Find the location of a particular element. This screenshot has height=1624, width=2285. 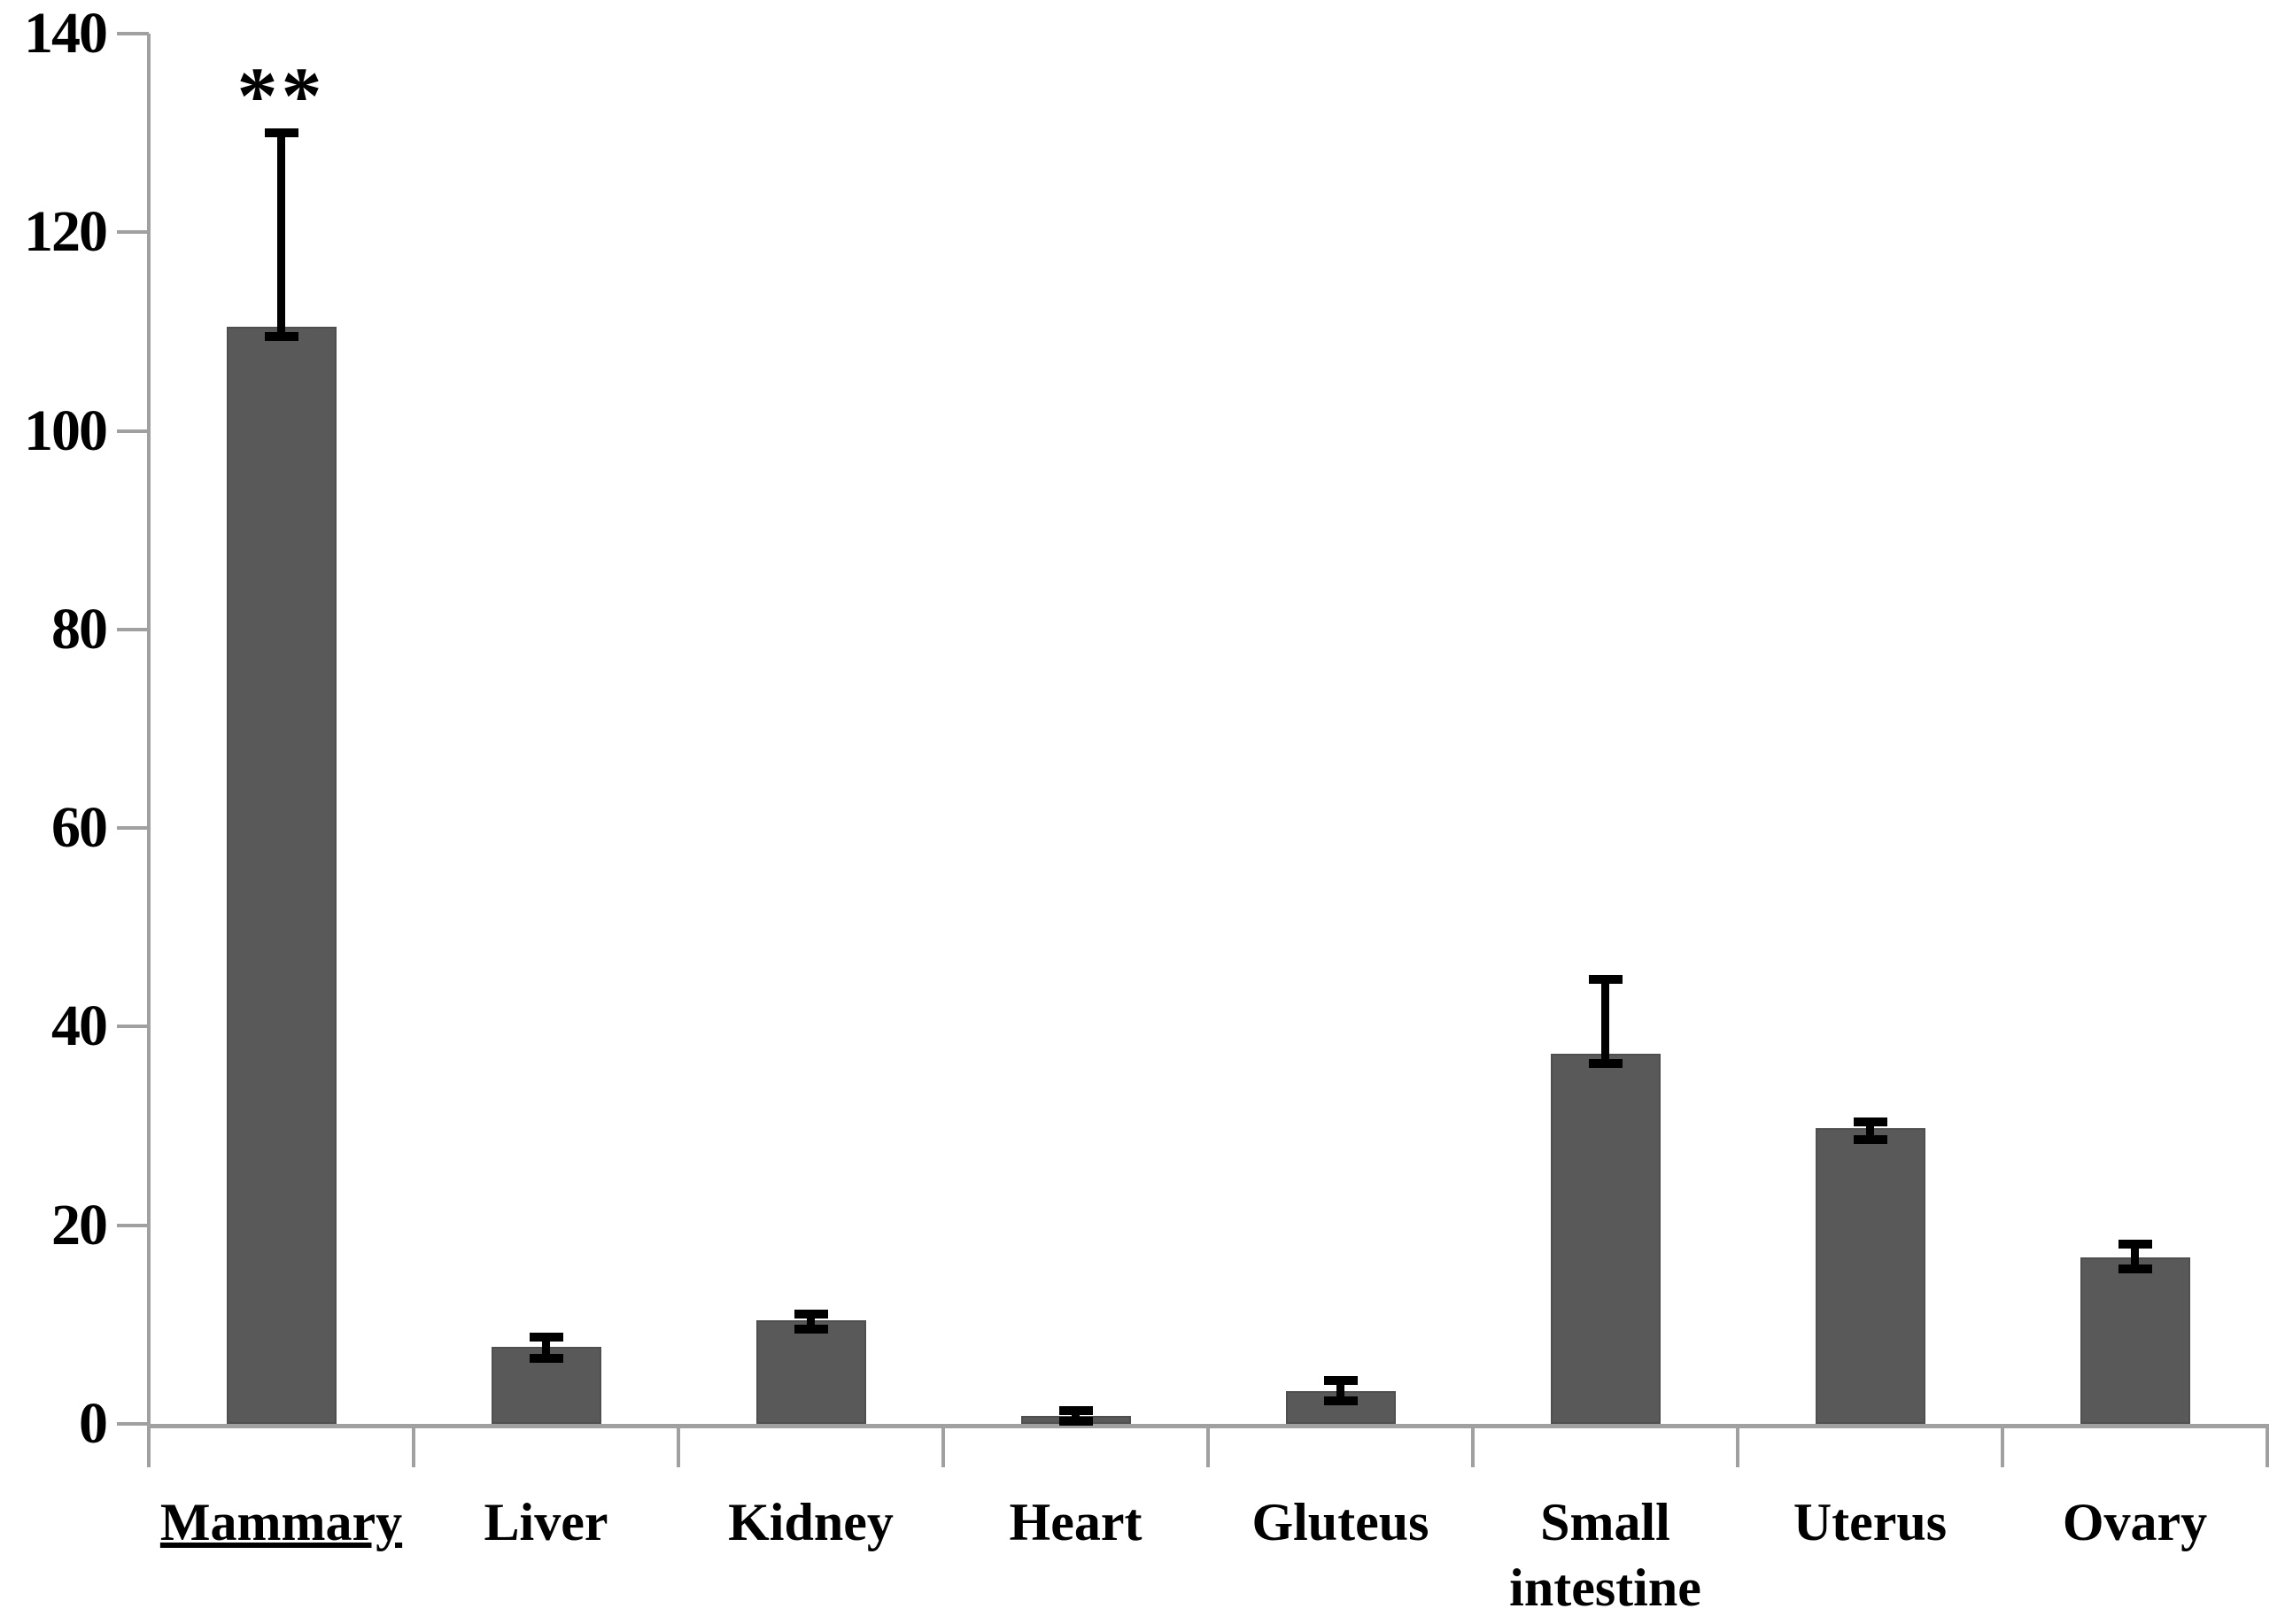

y-tick-label: 0 is located at coordinates (93, 1424).